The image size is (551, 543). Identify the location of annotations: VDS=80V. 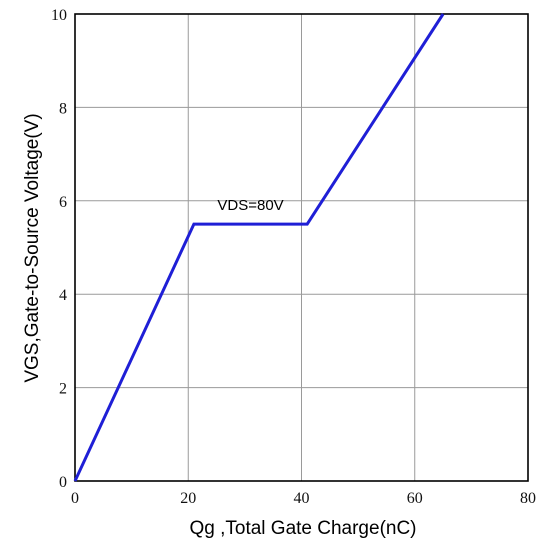
(250, 205).